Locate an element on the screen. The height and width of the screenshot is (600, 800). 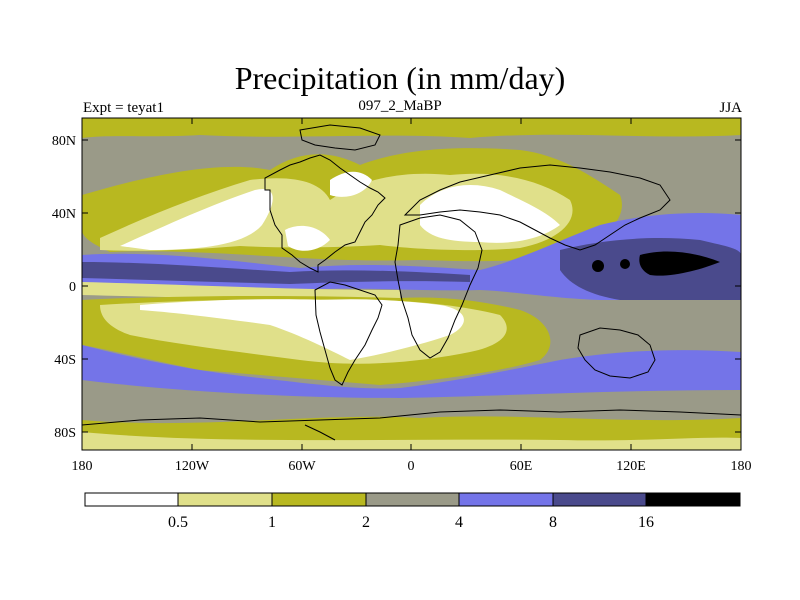
y-tick-labels: 80N 40N 0 40S 80S is located at coordinates (64, 287).